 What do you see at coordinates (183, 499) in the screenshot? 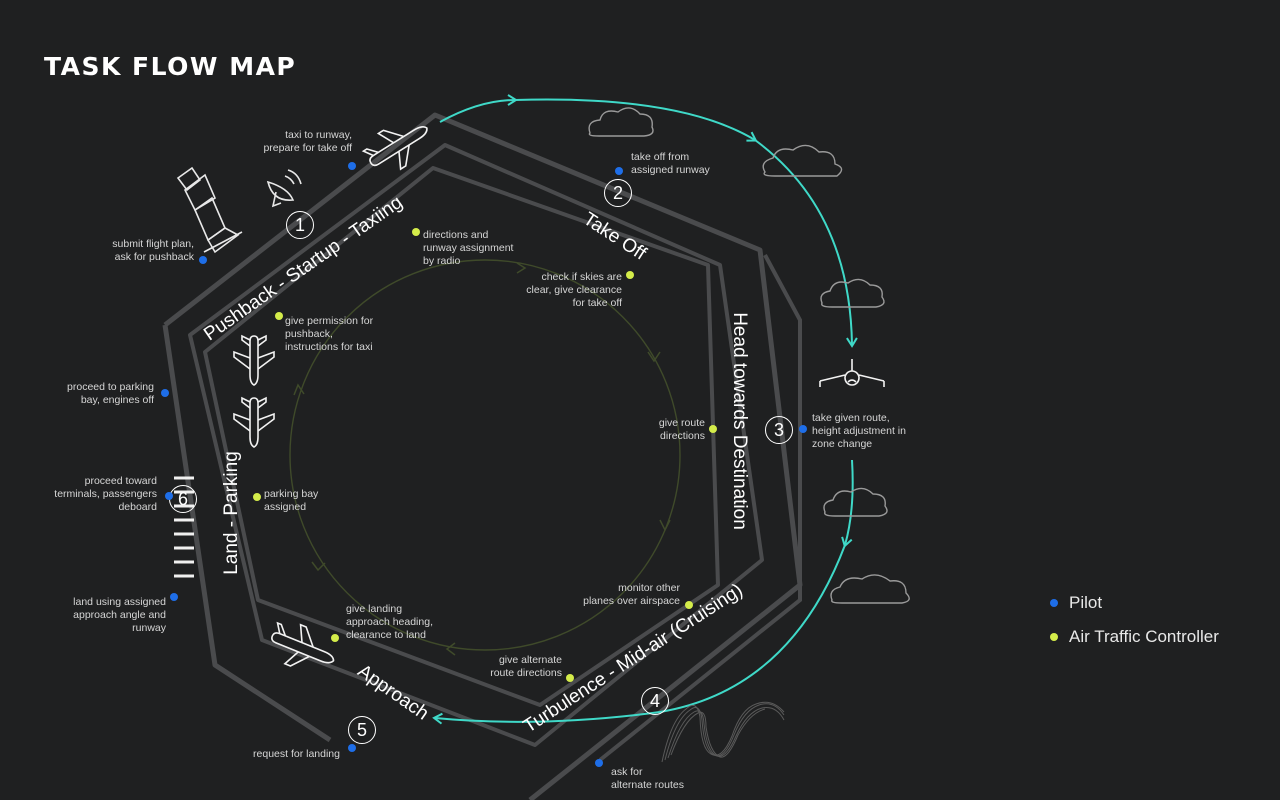
I see `step-number-6: 6` at bounding box center [183, 499].